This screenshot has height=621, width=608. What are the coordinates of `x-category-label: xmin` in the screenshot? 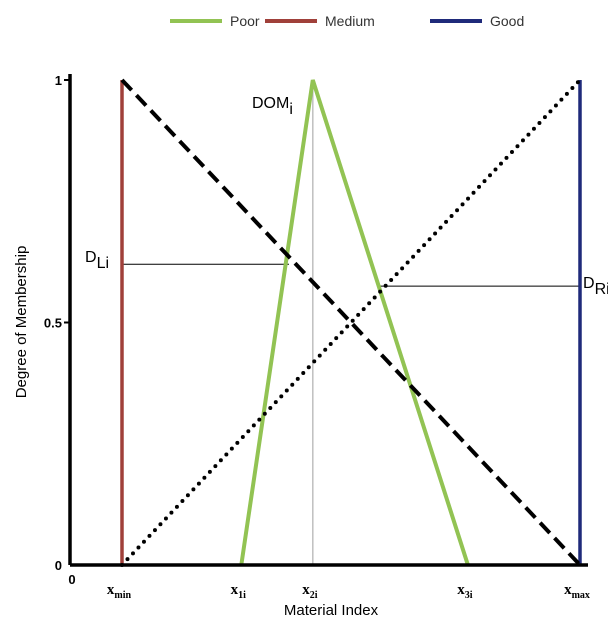 It's located at (119, 591).